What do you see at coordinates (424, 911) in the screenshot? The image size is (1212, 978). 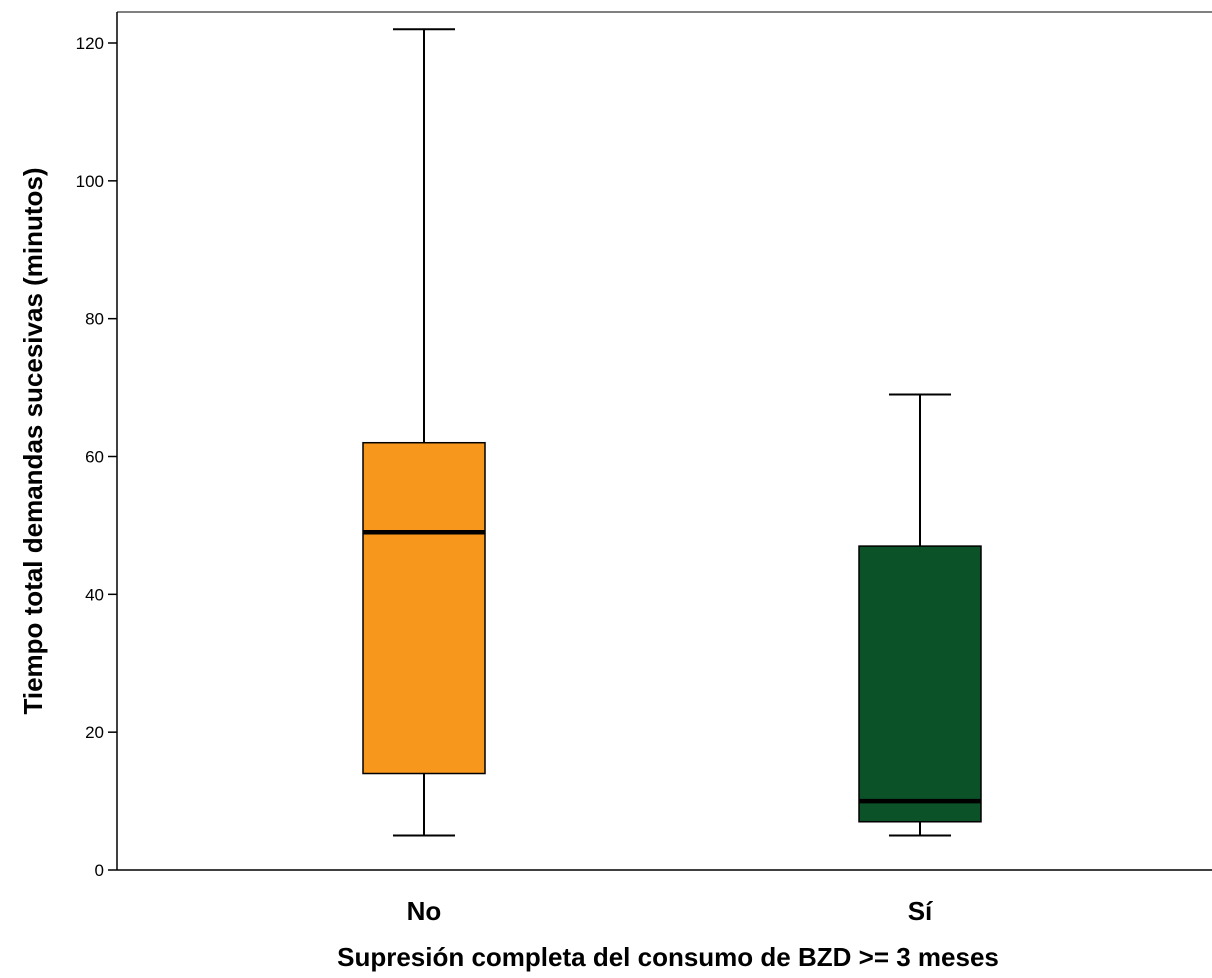 I see `x-category-label: No` at bounding box center [424, 911].